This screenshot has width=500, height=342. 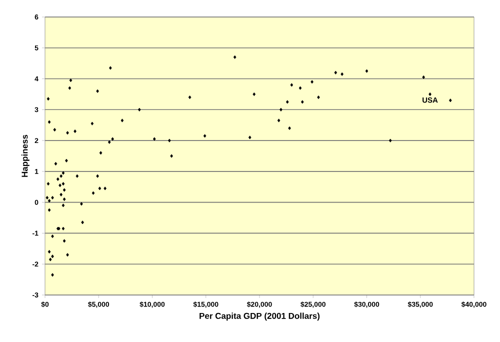 What do you see at coordinates (25, 155) in the screenshot?
I see `y-axis-title: Happiness` at bounding box center [25, 155].